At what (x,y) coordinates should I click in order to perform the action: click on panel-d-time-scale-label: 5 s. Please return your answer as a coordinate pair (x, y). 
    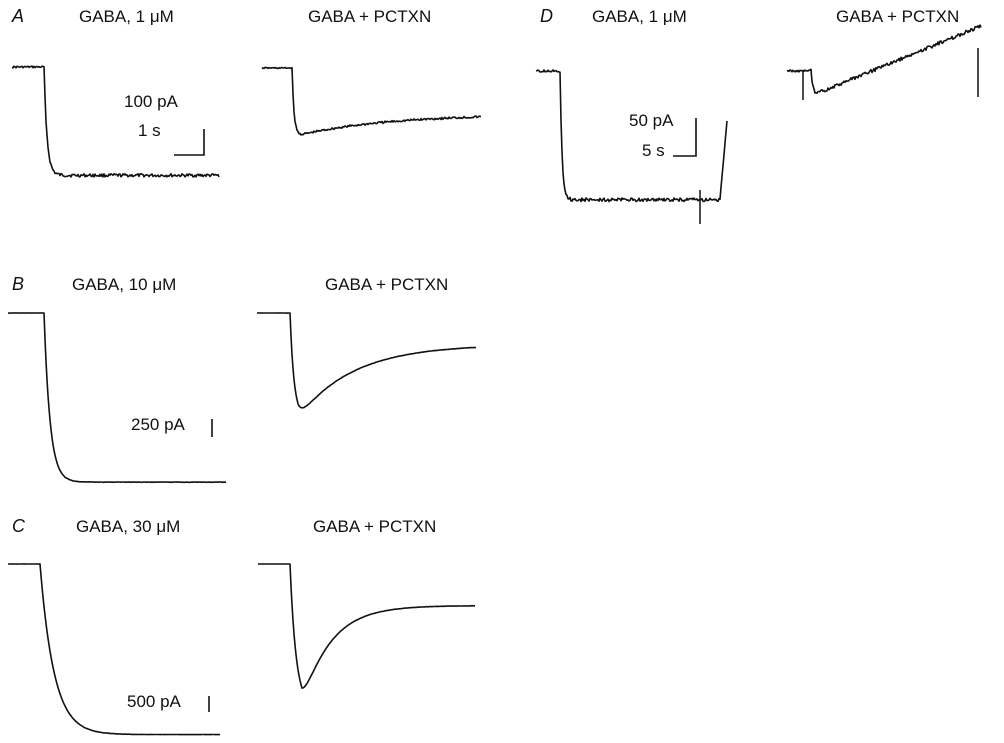
    Looking at the image, I should click on (653, 150).